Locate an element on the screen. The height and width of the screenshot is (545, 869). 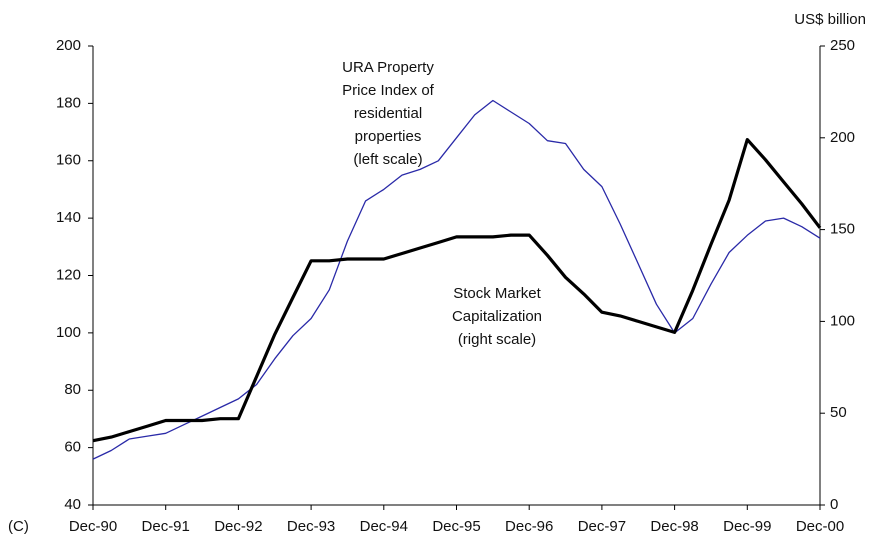
x-tick-label: Dec-90 is located at coordinates (93, 526).